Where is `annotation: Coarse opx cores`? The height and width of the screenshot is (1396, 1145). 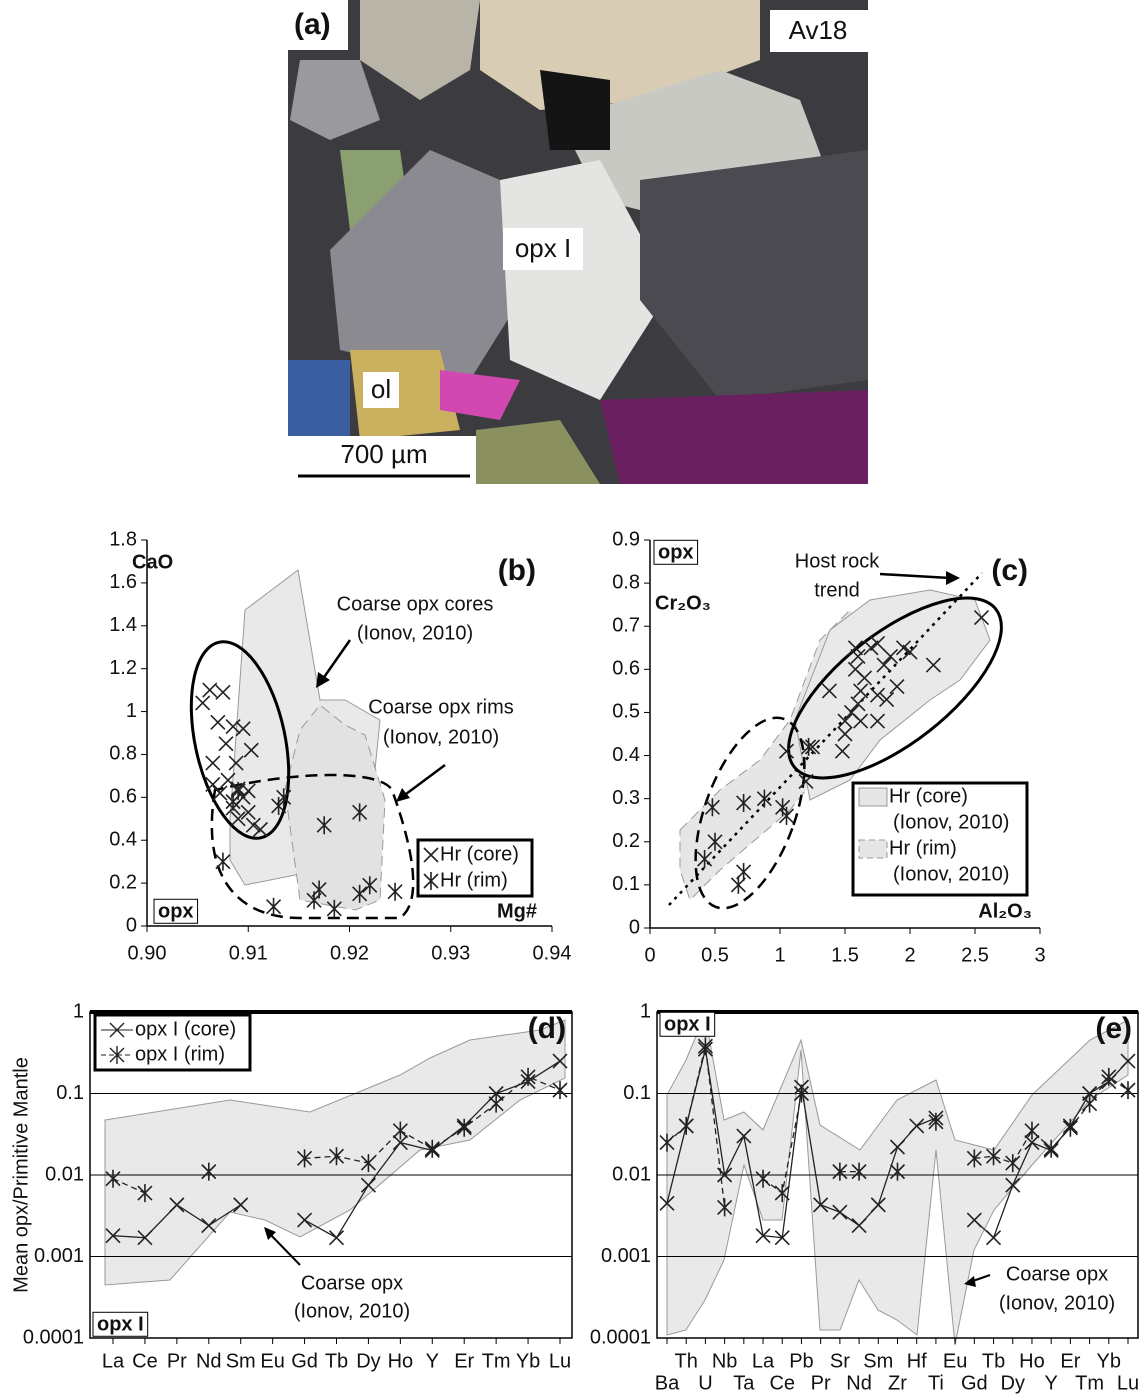
annotation: Coarse opx cores is located at coordinates (415, 604).